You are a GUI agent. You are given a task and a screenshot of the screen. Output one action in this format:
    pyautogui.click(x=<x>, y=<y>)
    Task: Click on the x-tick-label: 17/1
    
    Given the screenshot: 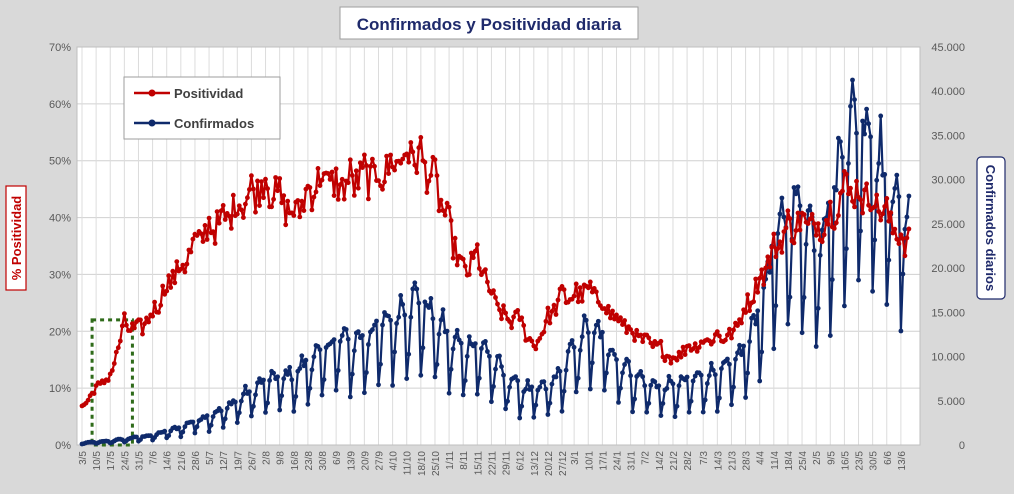 What is the action you would take?
    pyautogui.click(x=603, y=461)
    